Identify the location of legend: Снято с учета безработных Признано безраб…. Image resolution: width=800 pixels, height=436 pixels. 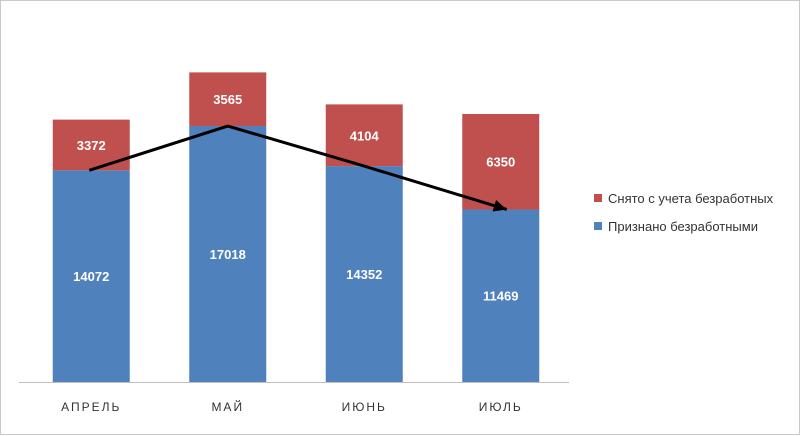
(684, 212).